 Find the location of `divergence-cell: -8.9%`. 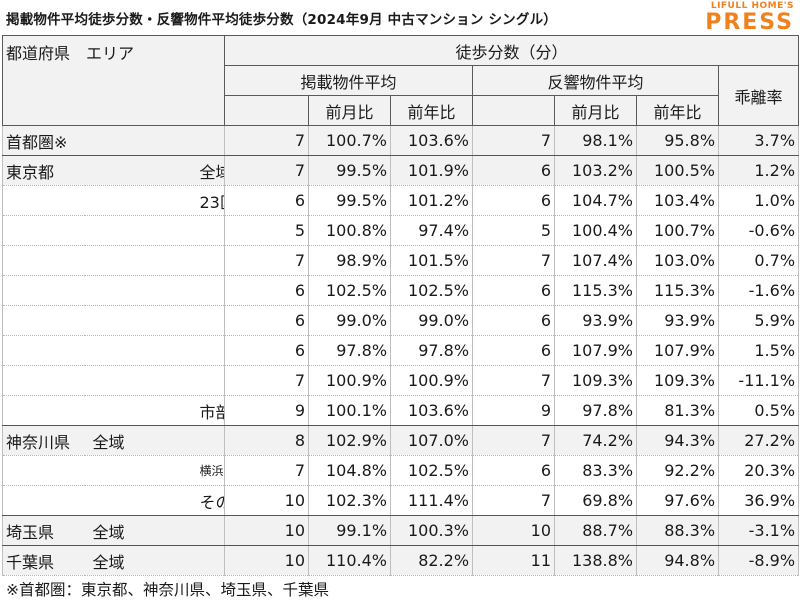

divergence-cell: -8.9% is located at coordinates (759, 560).